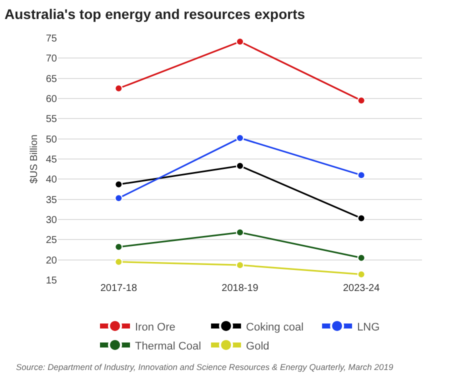 The height and width of the screenshot is (376, 450). I want to click on legend-label: Iron Ore, so click(155, 327).